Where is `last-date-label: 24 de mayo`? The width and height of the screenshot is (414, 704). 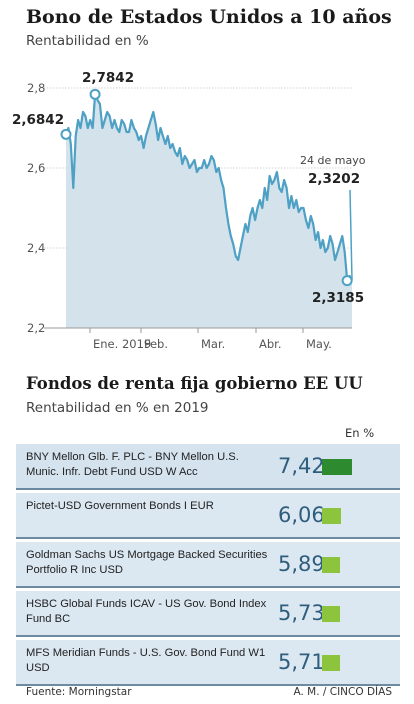
last-date-label: 24 de mayo is located at coordinates (333, 160).